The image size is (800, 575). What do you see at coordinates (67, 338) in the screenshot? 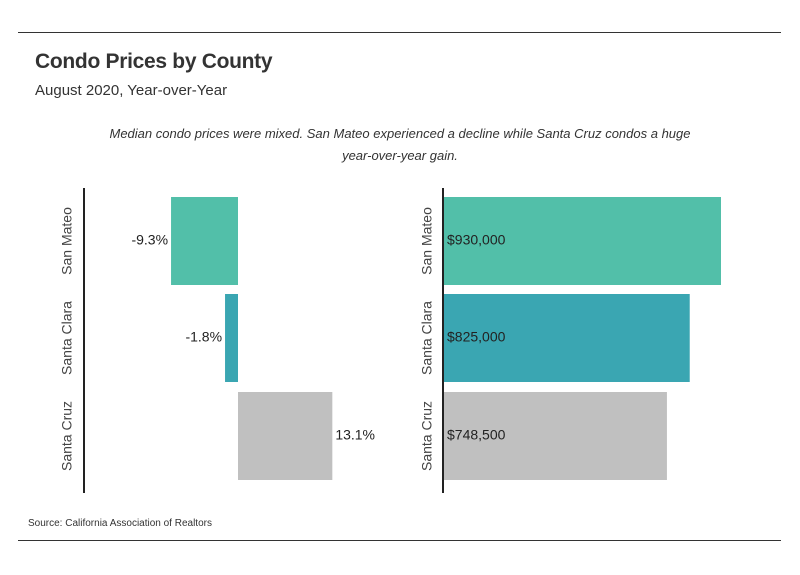
I see `left-category-label: Santa Clara` at bounding box center [67, 338].